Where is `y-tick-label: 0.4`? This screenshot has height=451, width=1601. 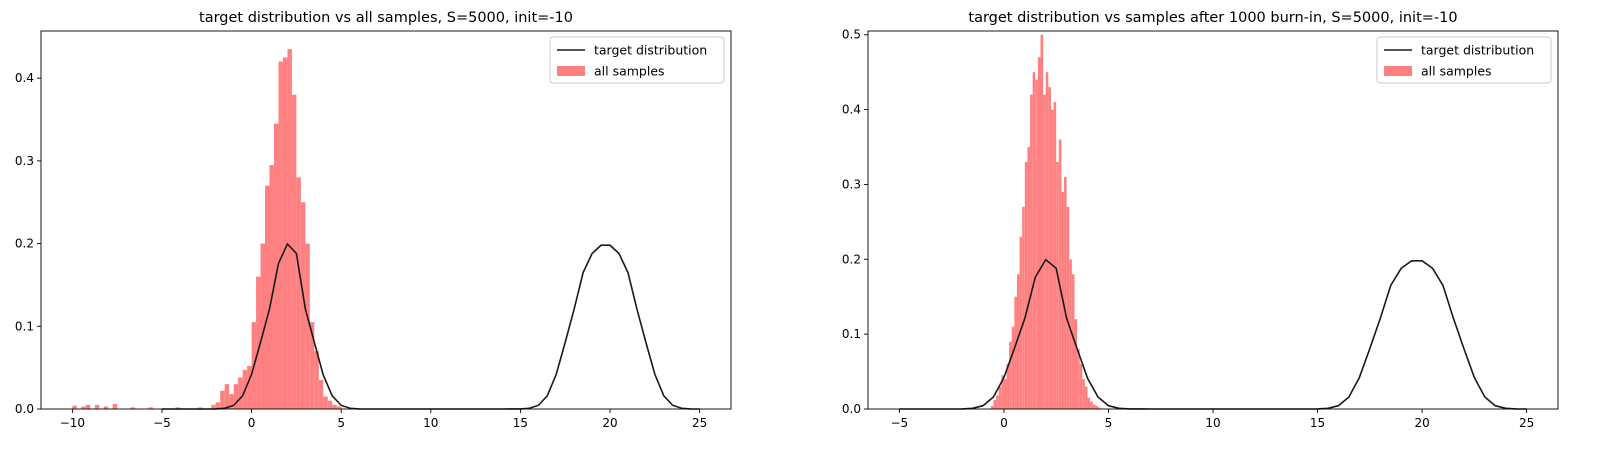 y-tick-label: 0.4 is located at coordinates (24, 78).